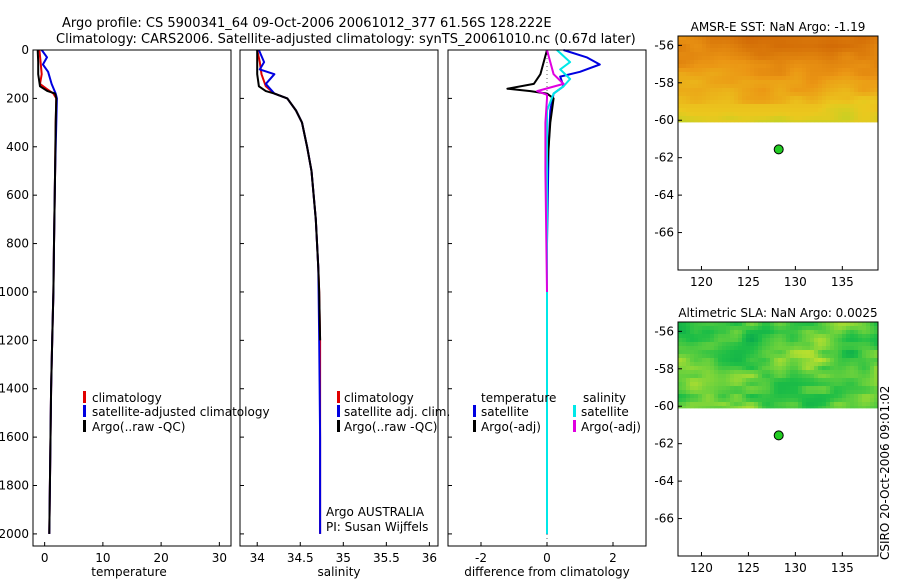  I want to click on y-tick-label: -64, so click(664, 481).